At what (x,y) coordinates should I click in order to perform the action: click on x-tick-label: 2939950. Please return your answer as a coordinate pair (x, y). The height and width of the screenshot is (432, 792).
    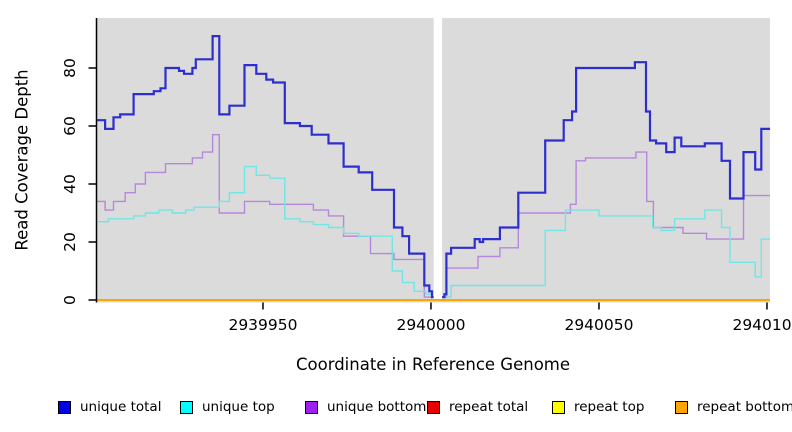
    Looking at the image, I should click on (262, 325).